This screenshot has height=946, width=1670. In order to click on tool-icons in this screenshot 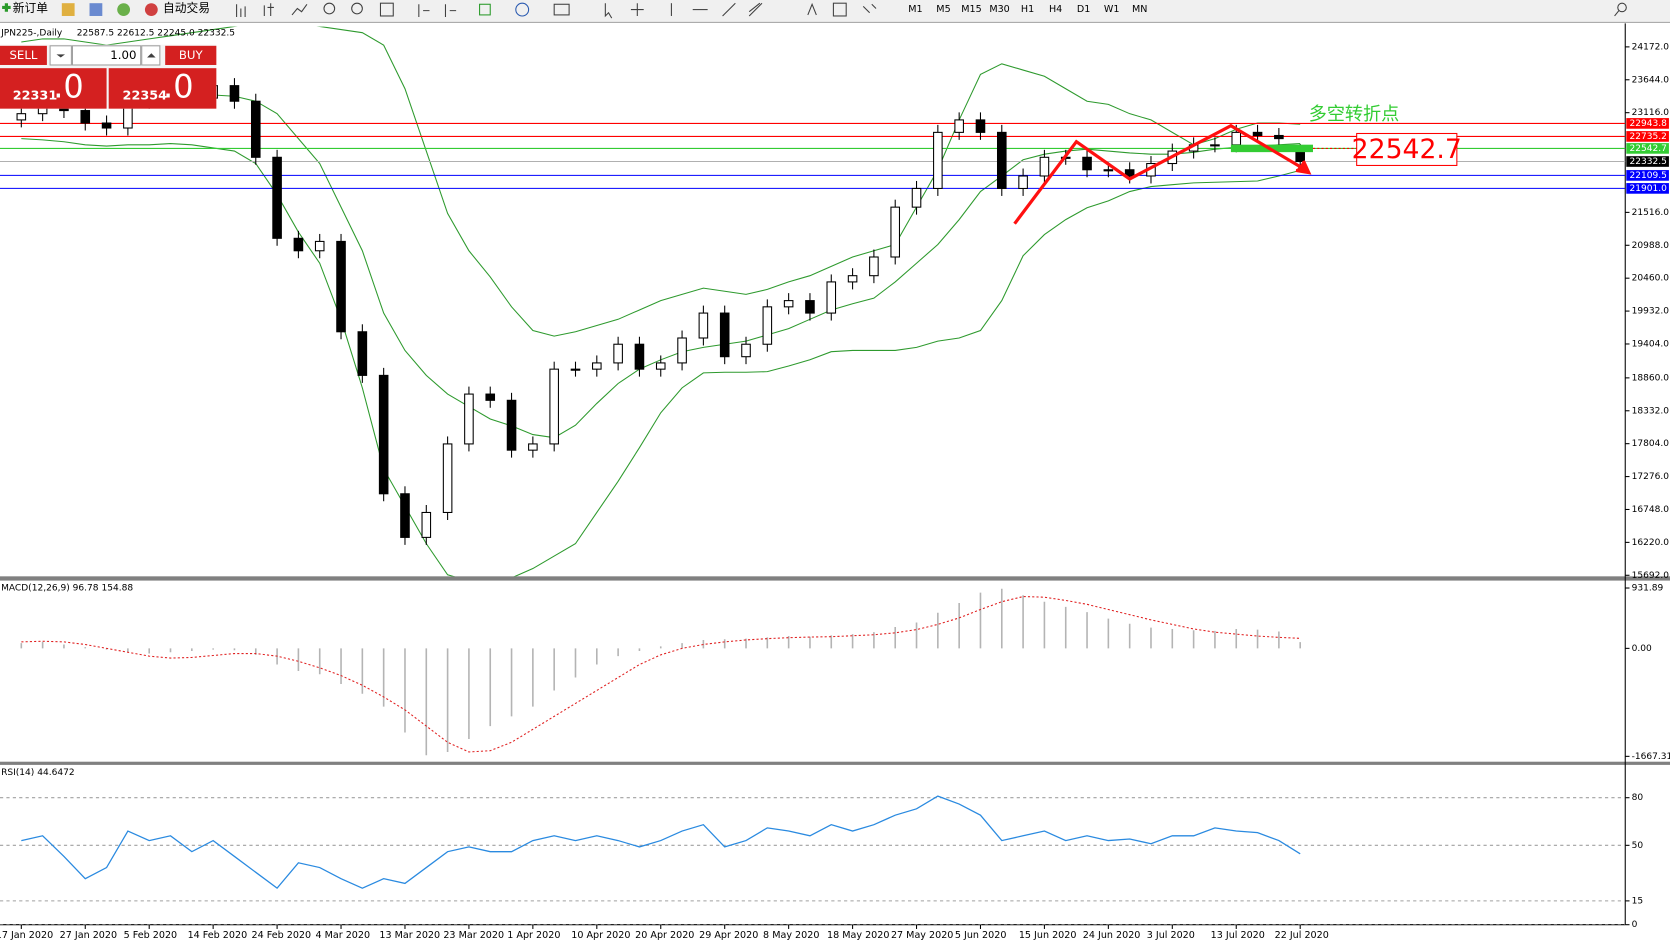, I will do `click(931, 10)`.